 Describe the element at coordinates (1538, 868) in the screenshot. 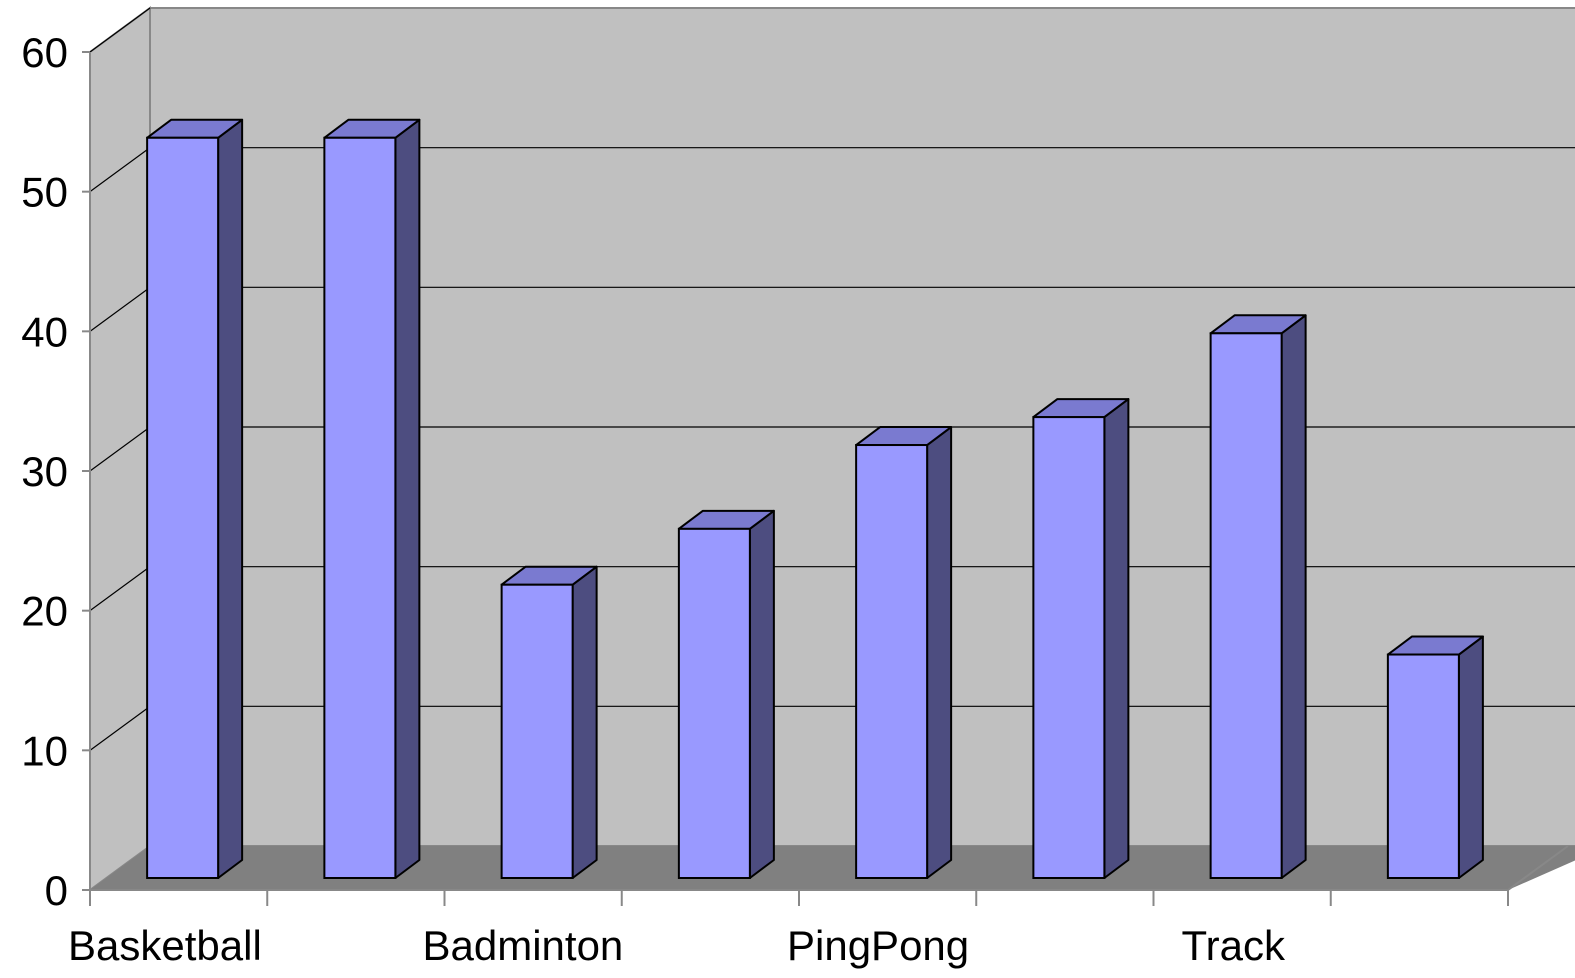

I see `x-axis-depth` at that location.